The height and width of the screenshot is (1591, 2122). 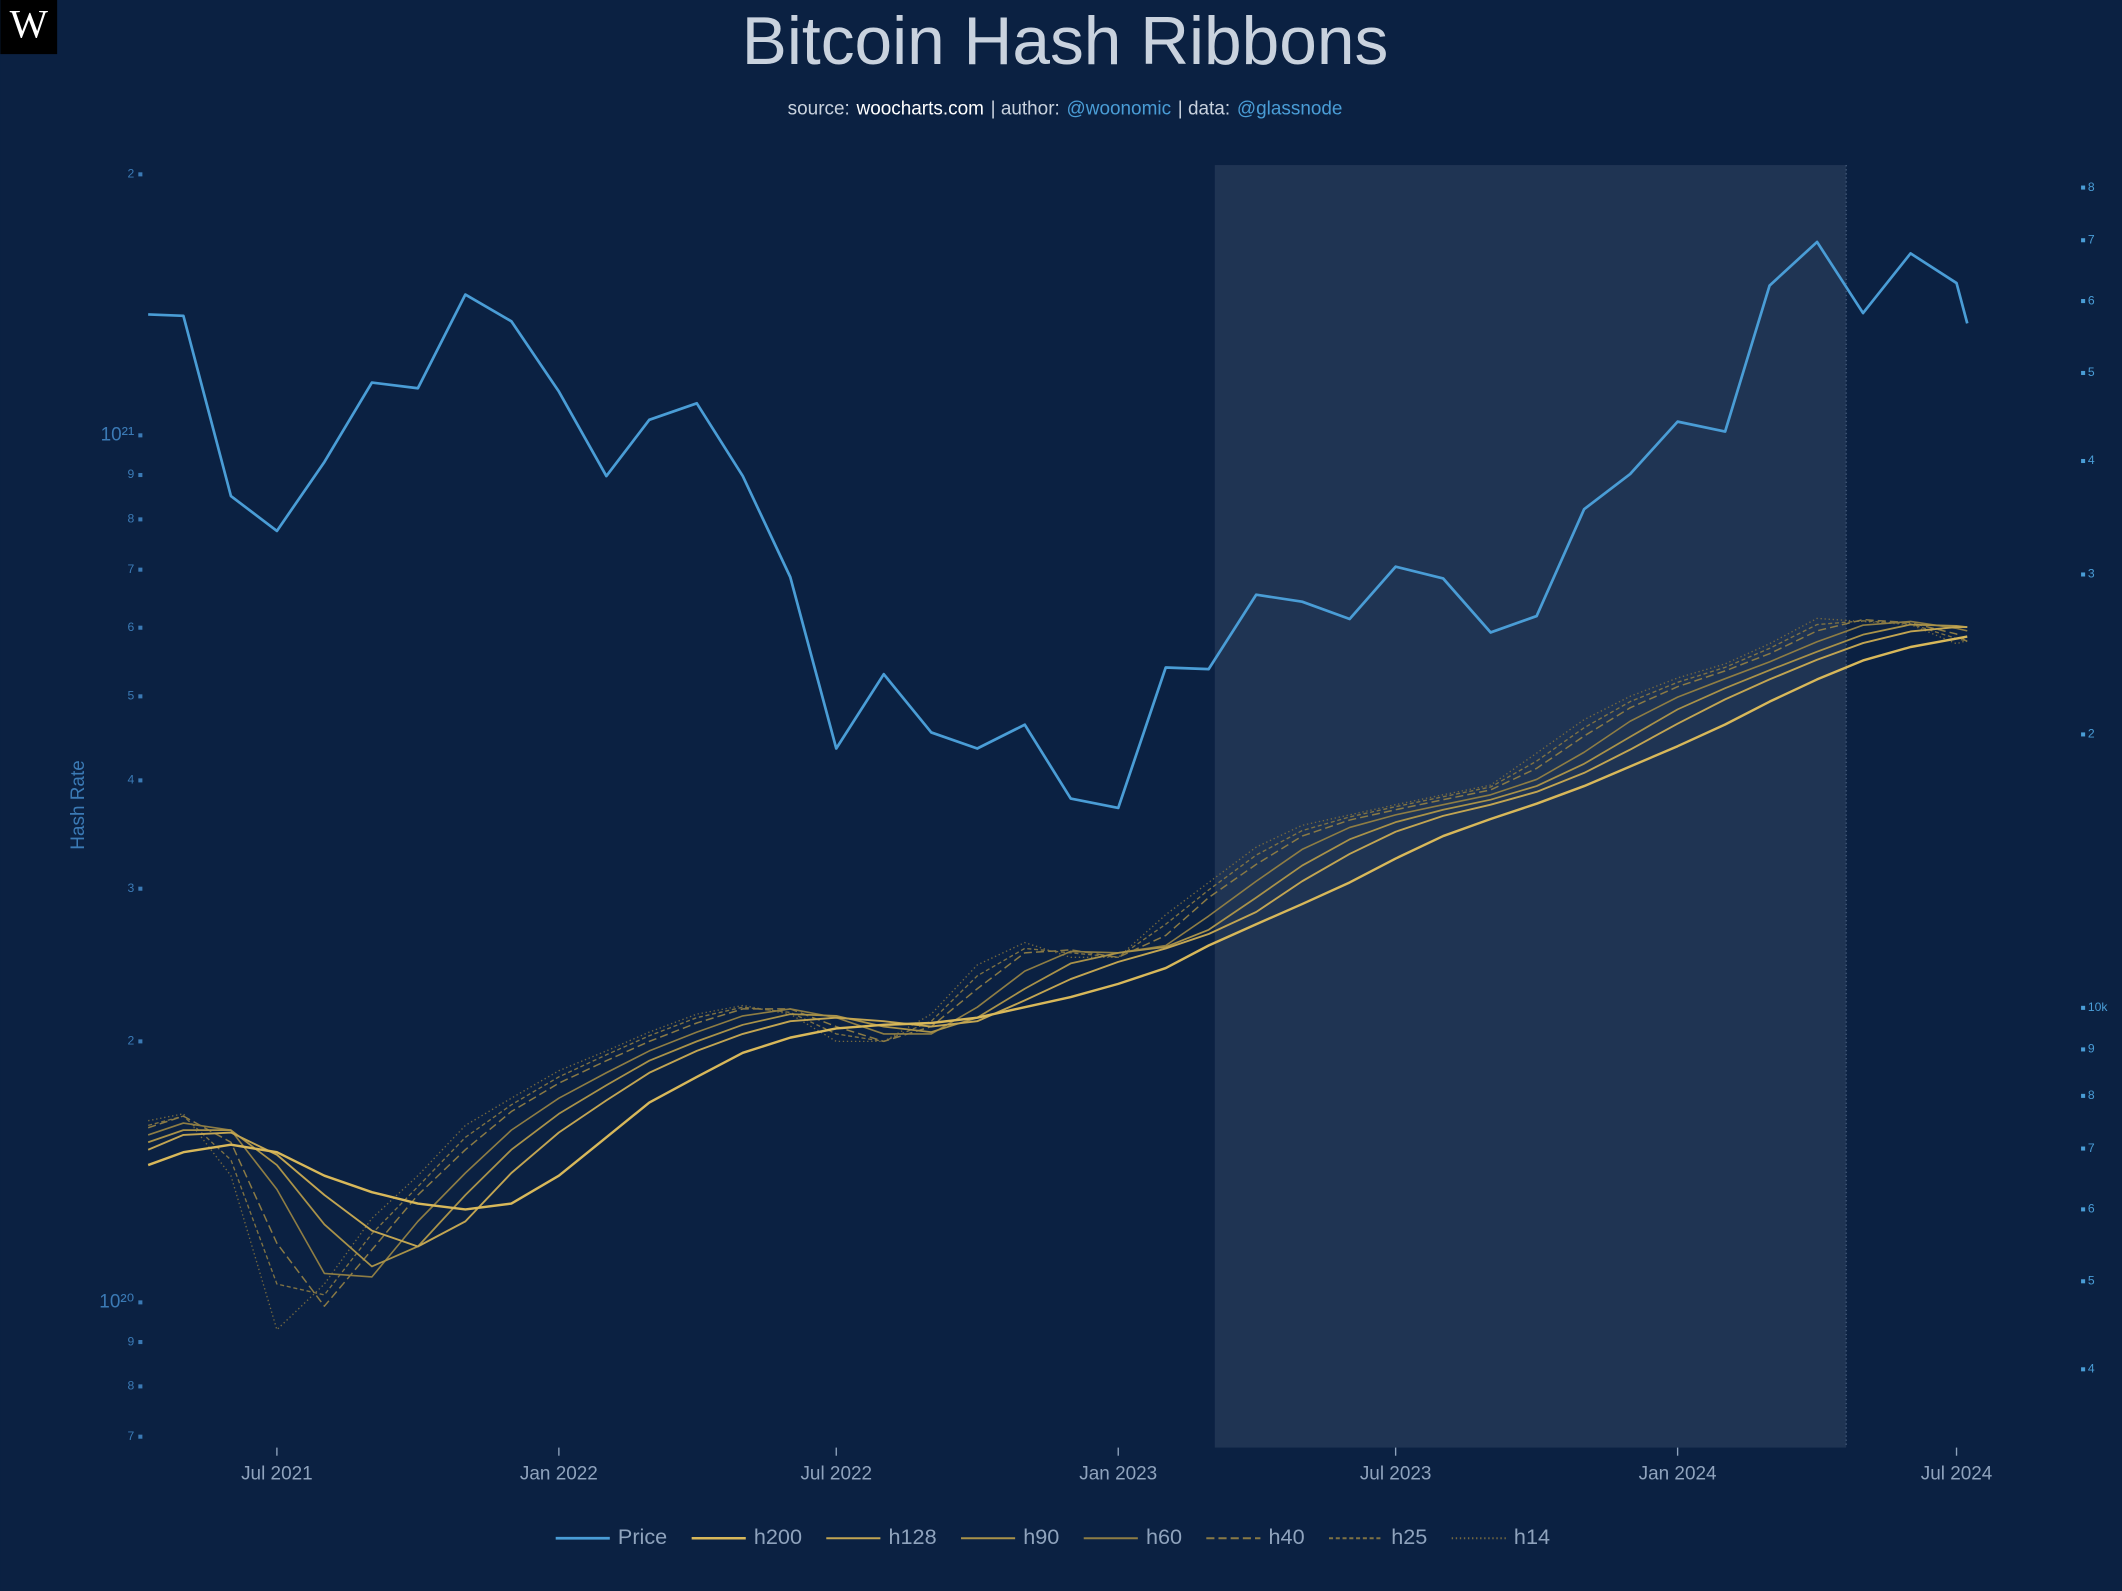 I want to click on x-tick-label: Jan 2023, so click(x=1118, y=1474).